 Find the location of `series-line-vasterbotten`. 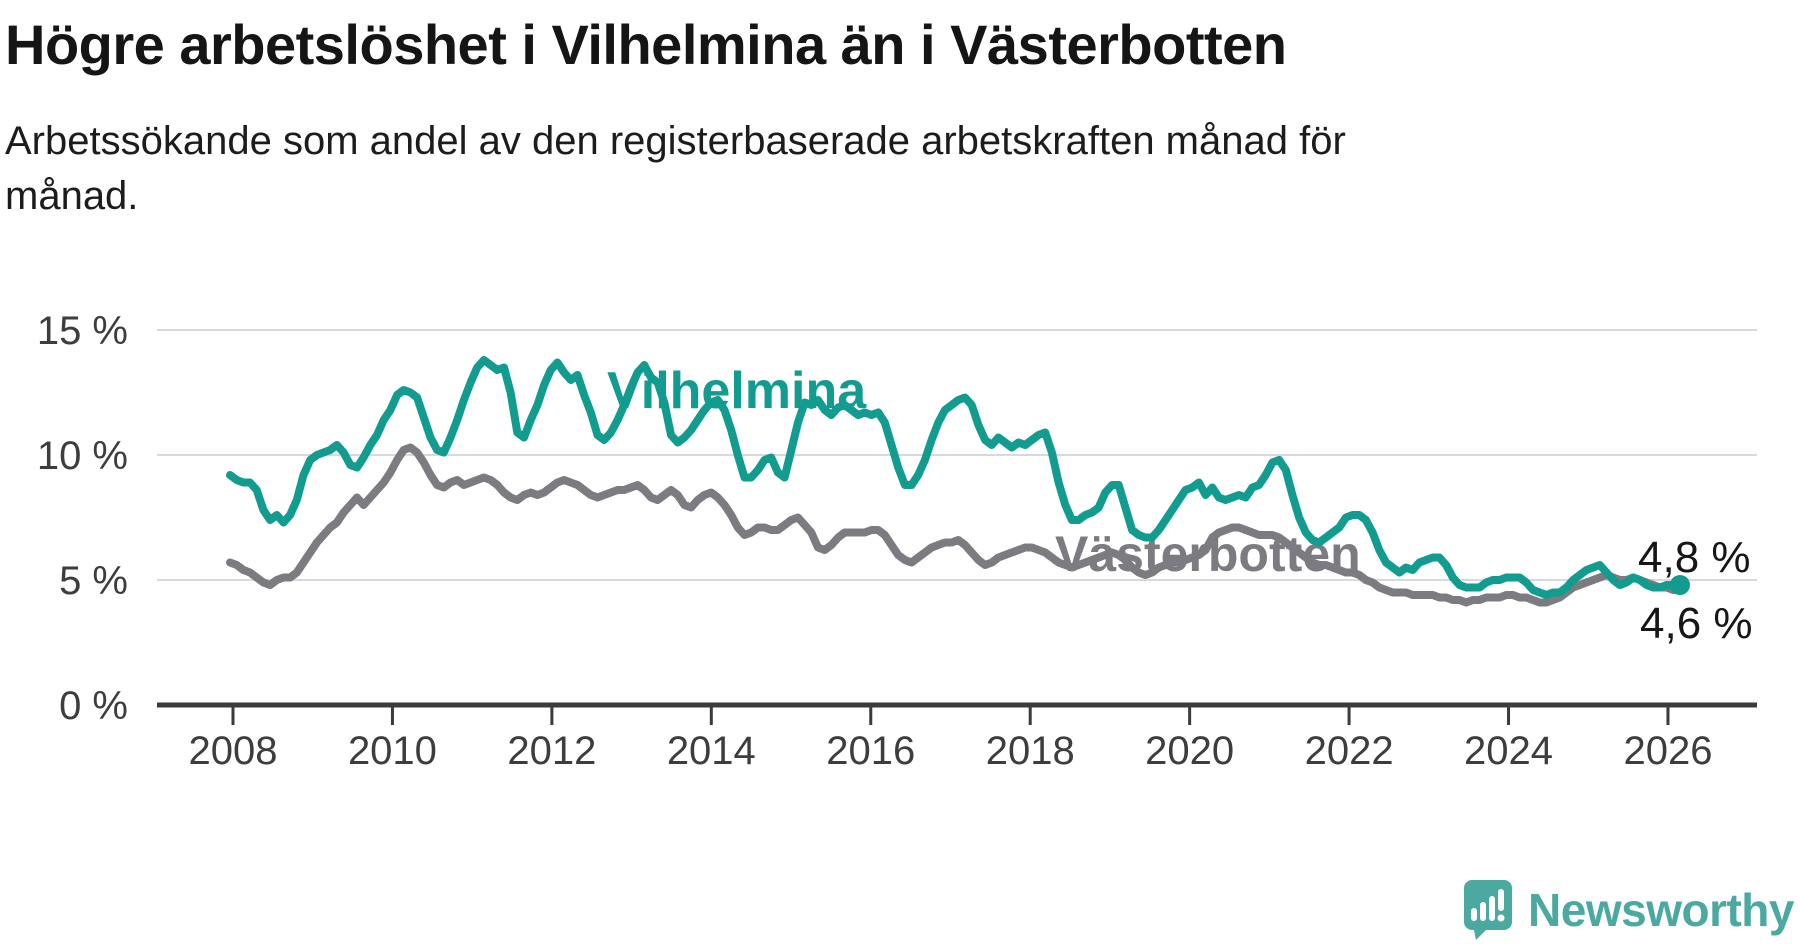

series-line-vasterbotten is located at coordinates (955, 525).